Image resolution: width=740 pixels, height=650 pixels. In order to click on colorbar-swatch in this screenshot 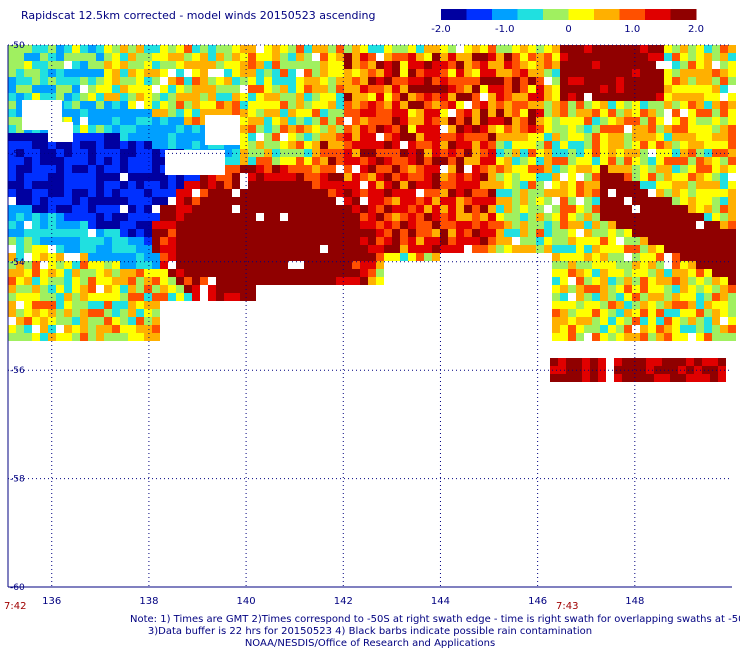, I will do `click(658, 14)`.